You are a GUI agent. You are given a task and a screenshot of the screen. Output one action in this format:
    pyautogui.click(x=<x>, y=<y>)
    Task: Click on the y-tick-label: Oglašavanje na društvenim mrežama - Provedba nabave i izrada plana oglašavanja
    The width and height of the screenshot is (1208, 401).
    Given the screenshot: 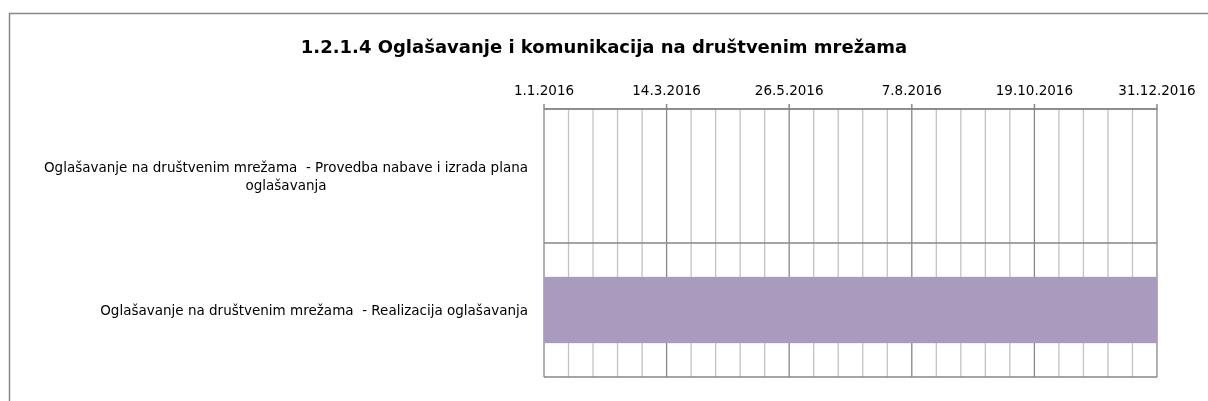 What is the action you would take?
    pyautogui.click(x=285, y=176)
    